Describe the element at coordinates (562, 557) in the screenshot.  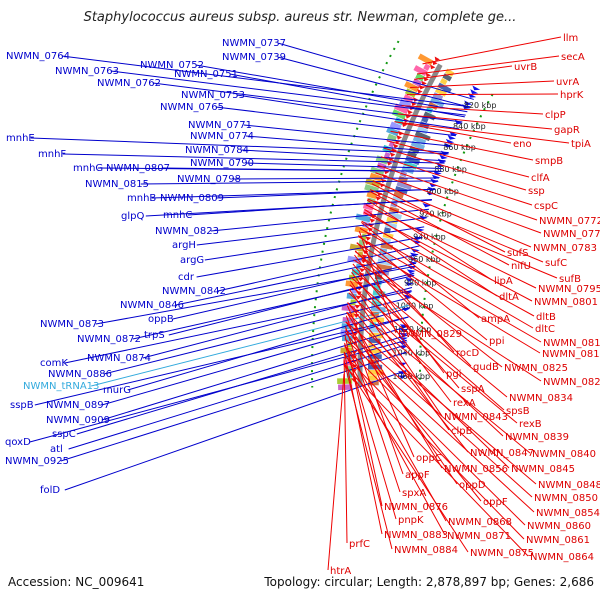
I see `reverse-gene-label: NWMN_0864` at that location.